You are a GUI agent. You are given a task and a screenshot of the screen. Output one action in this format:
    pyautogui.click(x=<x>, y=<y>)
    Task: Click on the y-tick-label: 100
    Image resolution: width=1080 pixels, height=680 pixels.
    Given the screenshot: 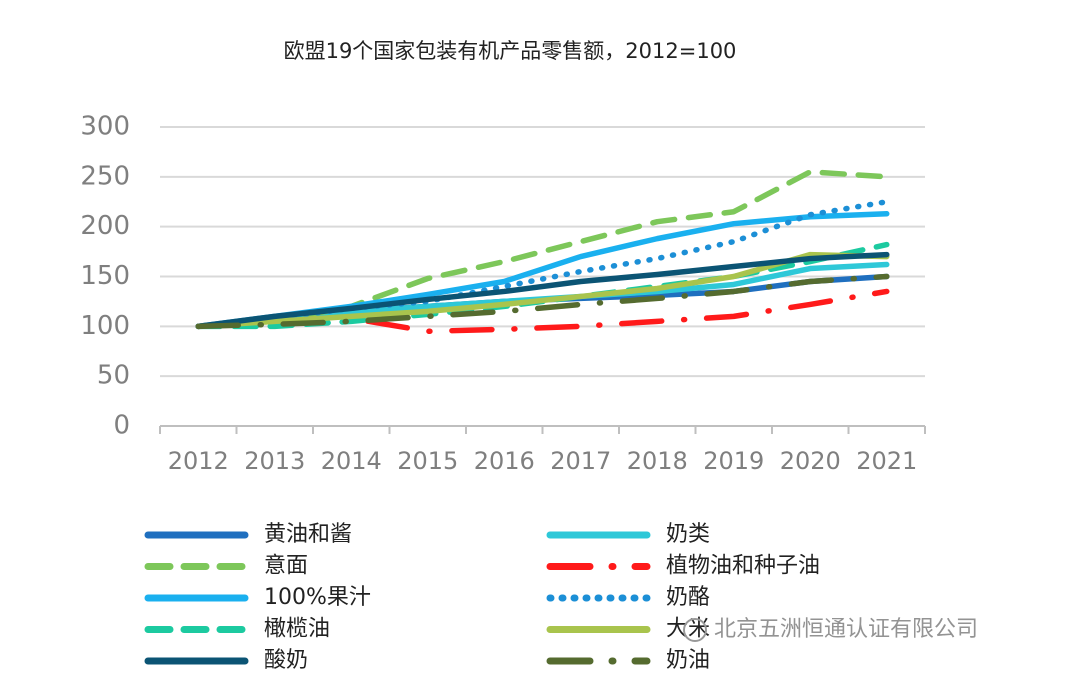 What is the action you would take?
    pyautogui.click(x=105, y=326)
    